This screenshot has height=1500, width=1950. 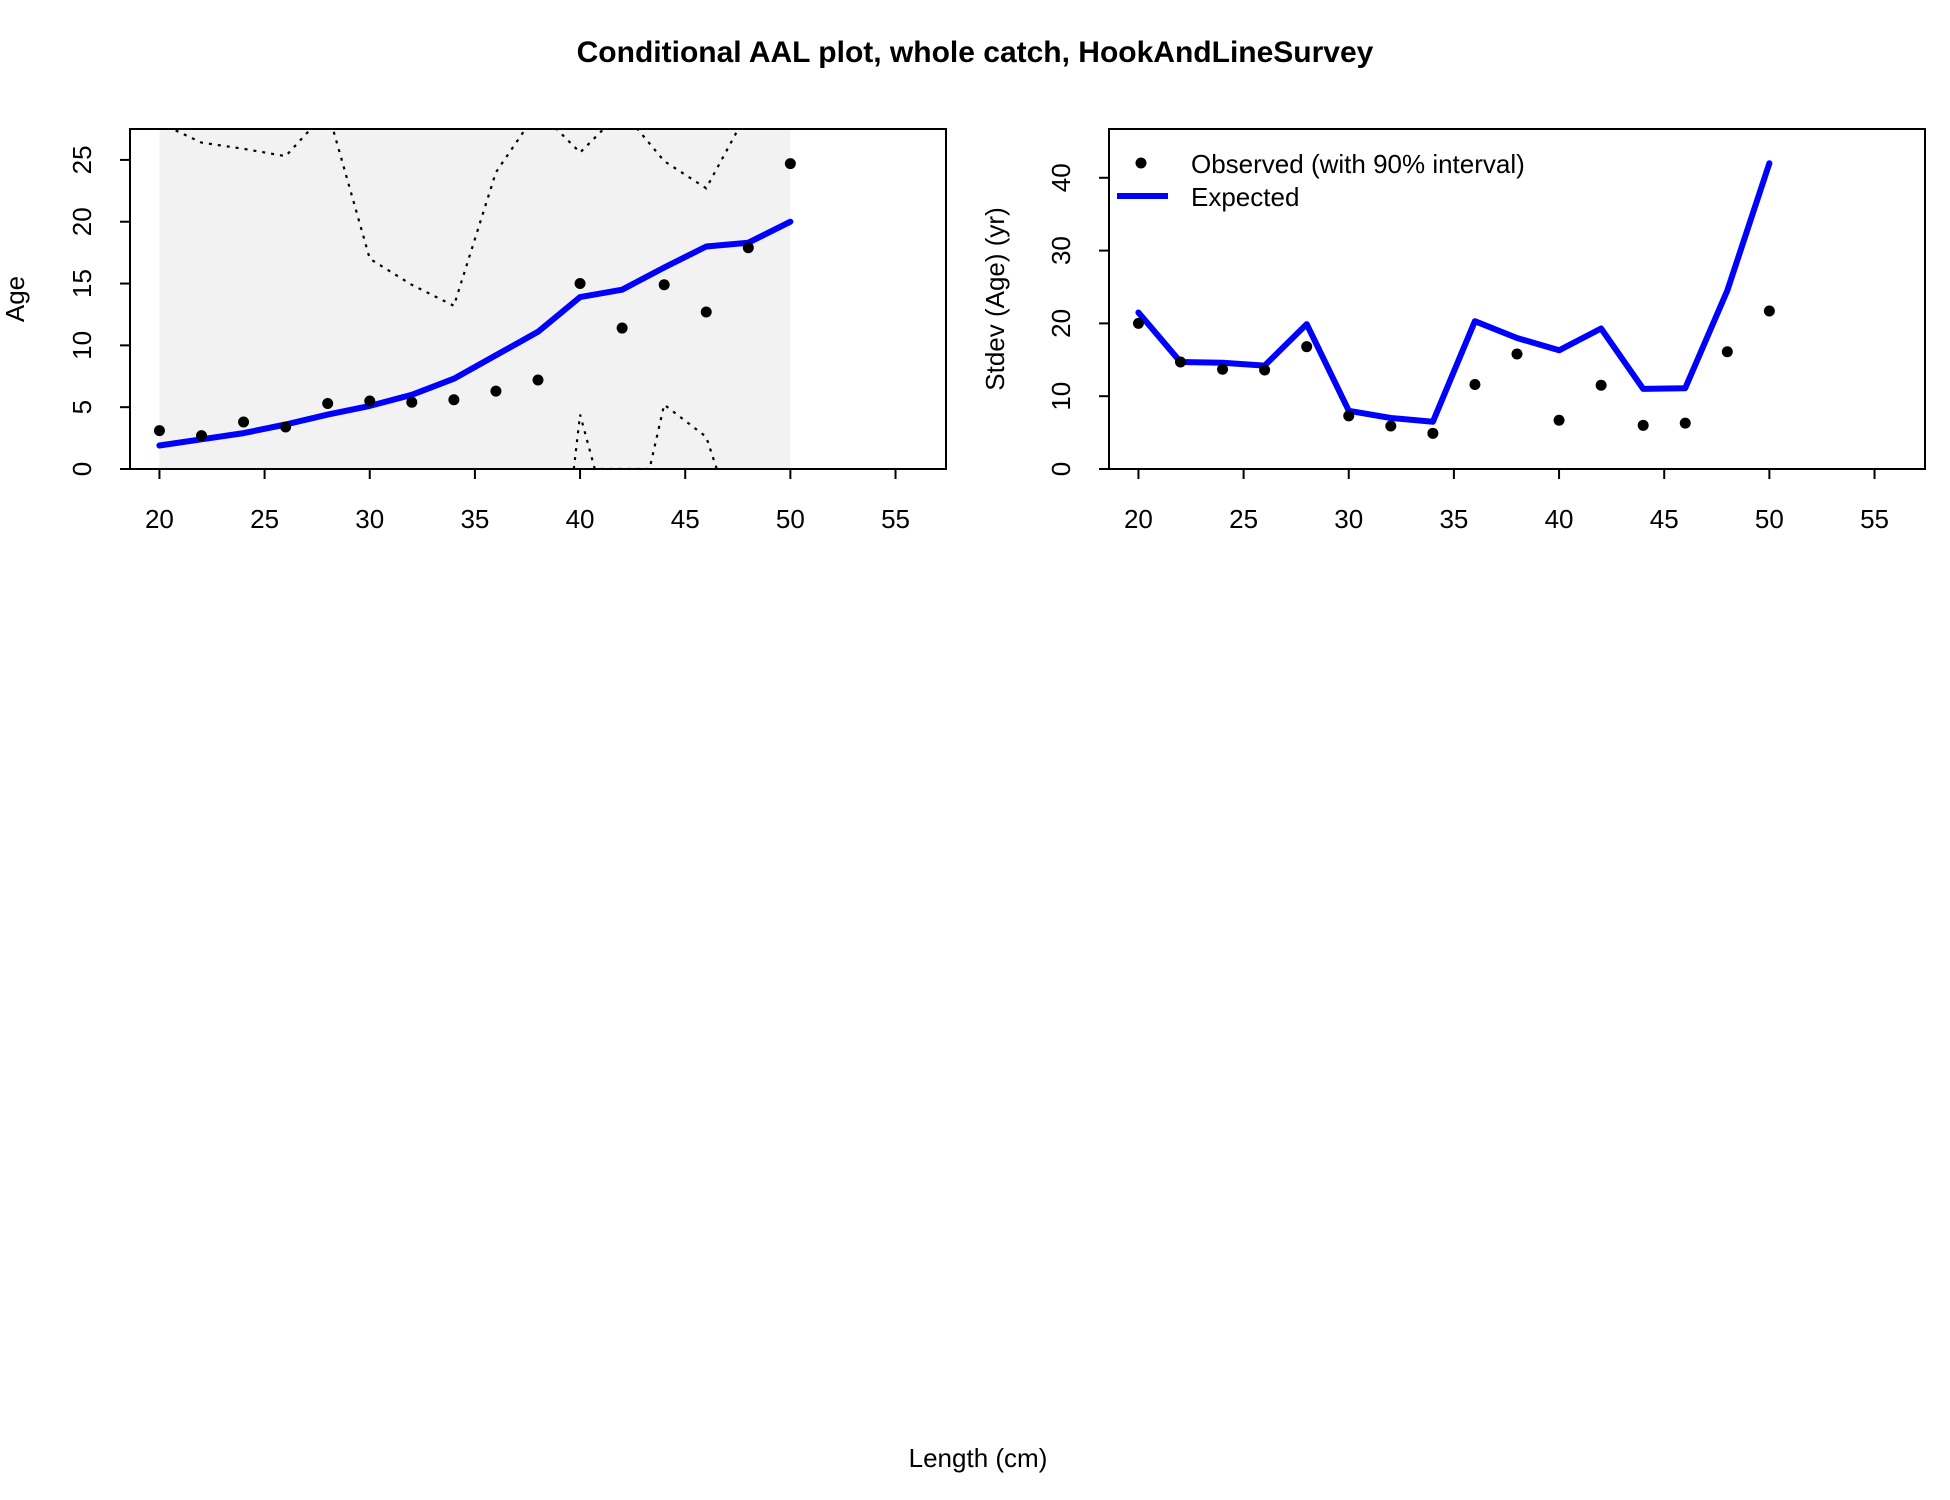 I want to click on legend-observed-label: Observed (with 90% interval), so click(x=1358, y=164).